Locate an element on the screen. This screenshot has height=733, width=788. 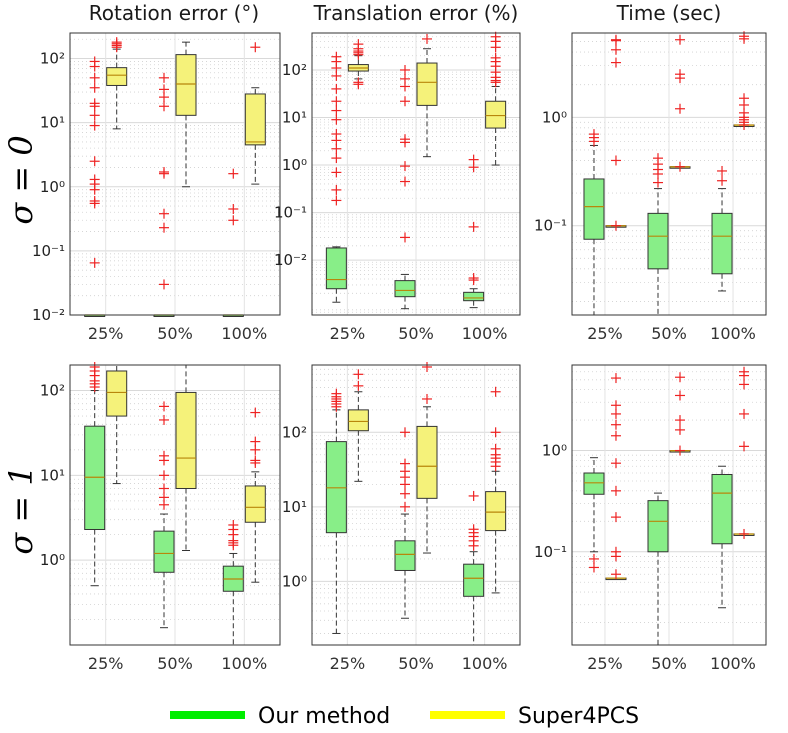
legend-label-our-method: Our method is located at coordinates (324, 716).